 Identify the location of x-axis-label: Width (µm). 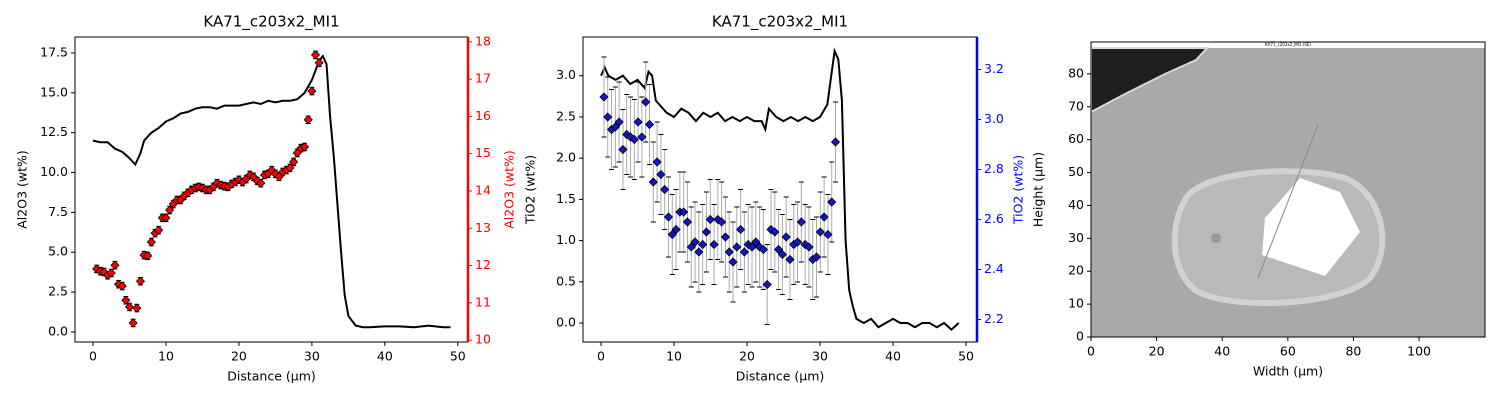
(1288, 371).